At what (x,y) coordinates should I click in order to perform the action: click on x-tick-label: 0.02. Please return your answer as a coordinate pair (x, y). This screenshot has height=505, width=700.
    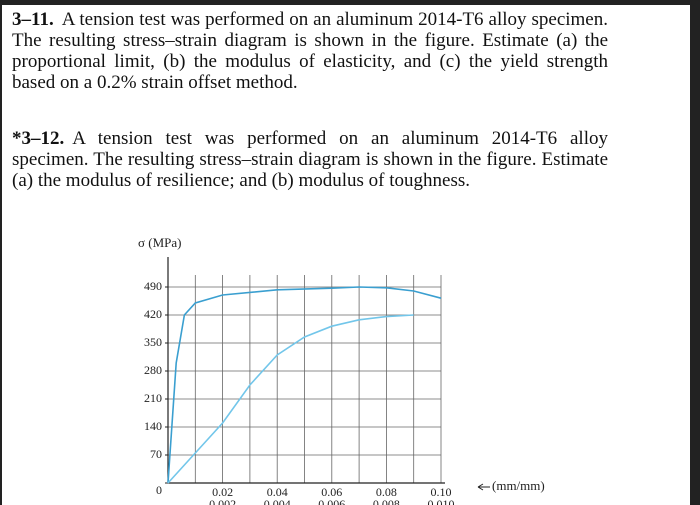
    Looking at the image, I should click on (222, 492).